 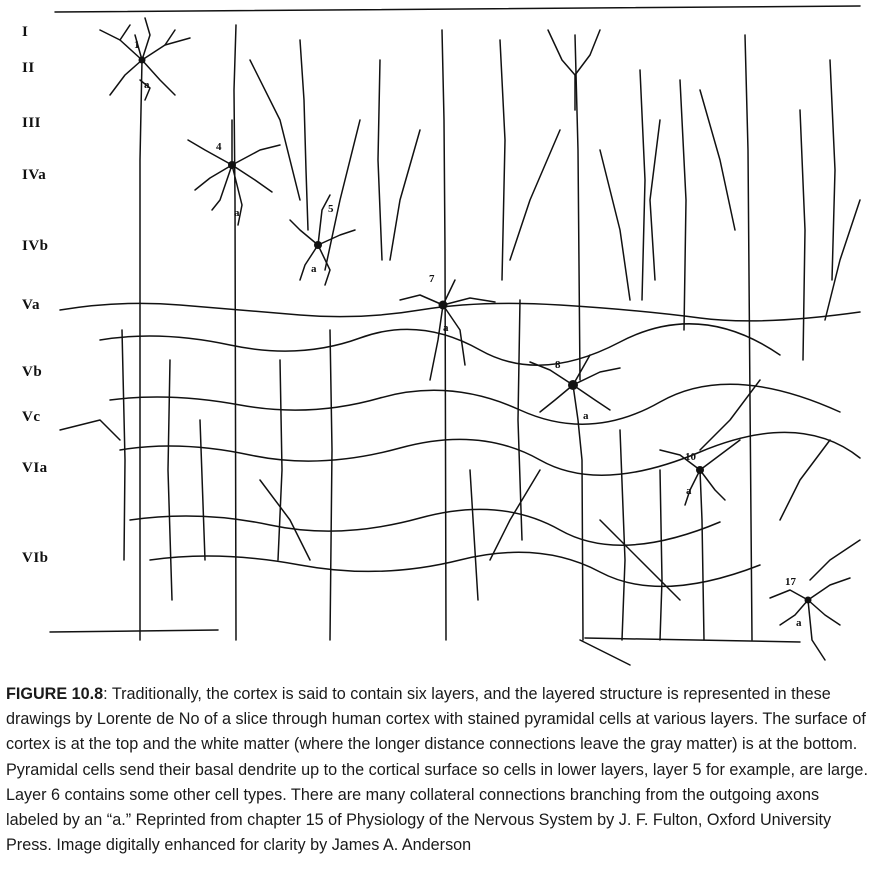 What do you see at coordinates (331, 209) in the screenshot?
I see `cell-number-5: 5` at bounding box center [331, 209].